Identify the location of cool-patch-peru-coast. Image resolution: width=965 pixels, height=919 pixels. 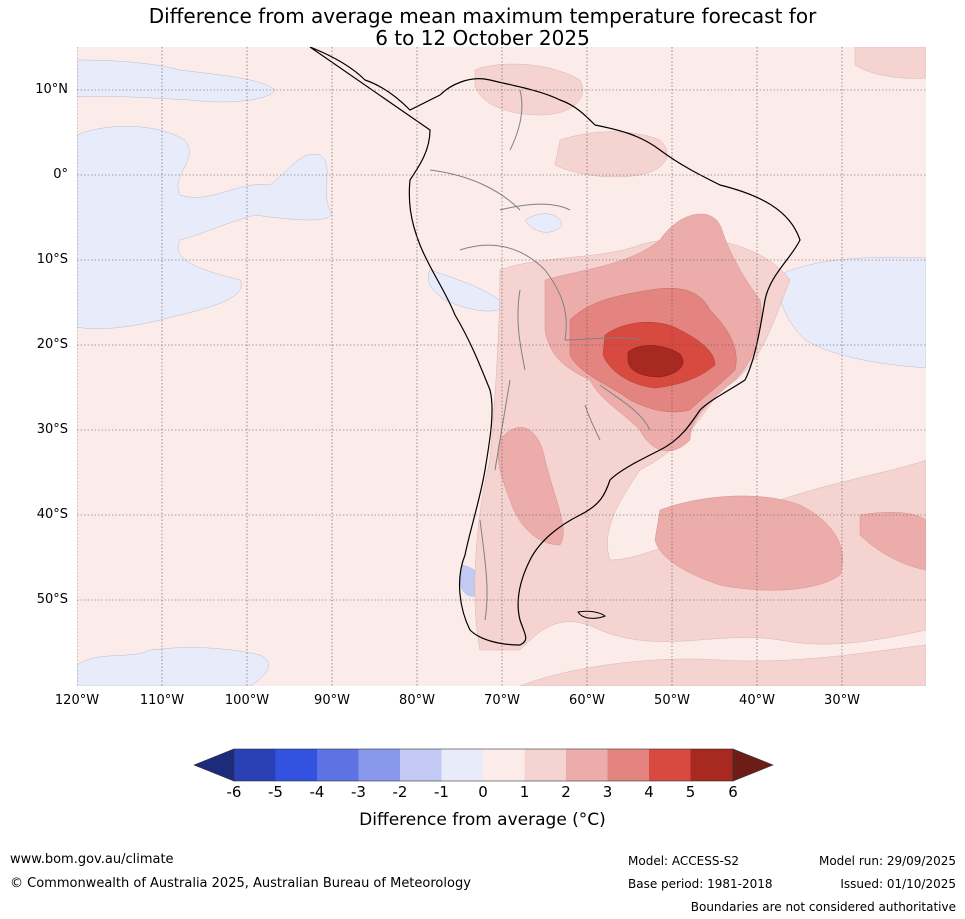
(466, 290).